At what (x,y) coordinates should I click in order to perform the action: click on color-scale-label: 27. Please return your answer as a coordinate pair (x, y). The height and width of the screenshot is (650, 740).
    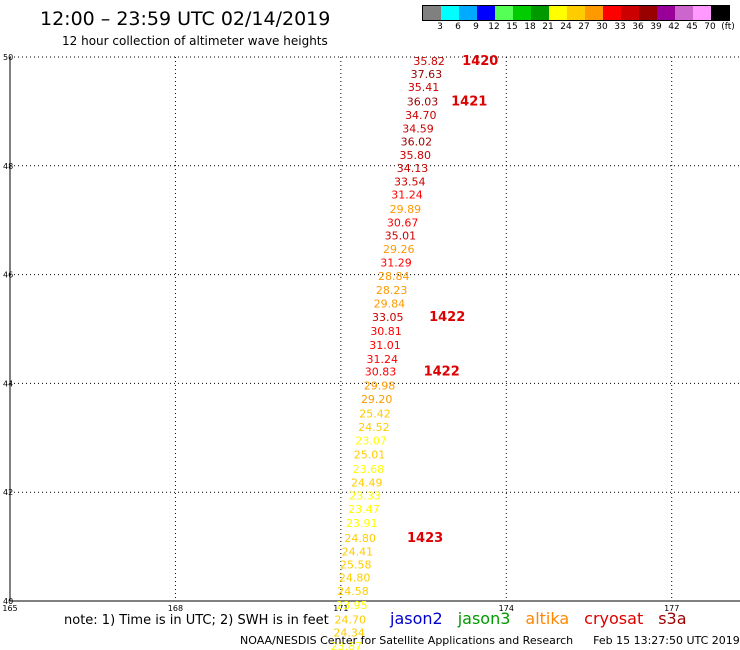
    Looking at the image, I should click on (584, 27).